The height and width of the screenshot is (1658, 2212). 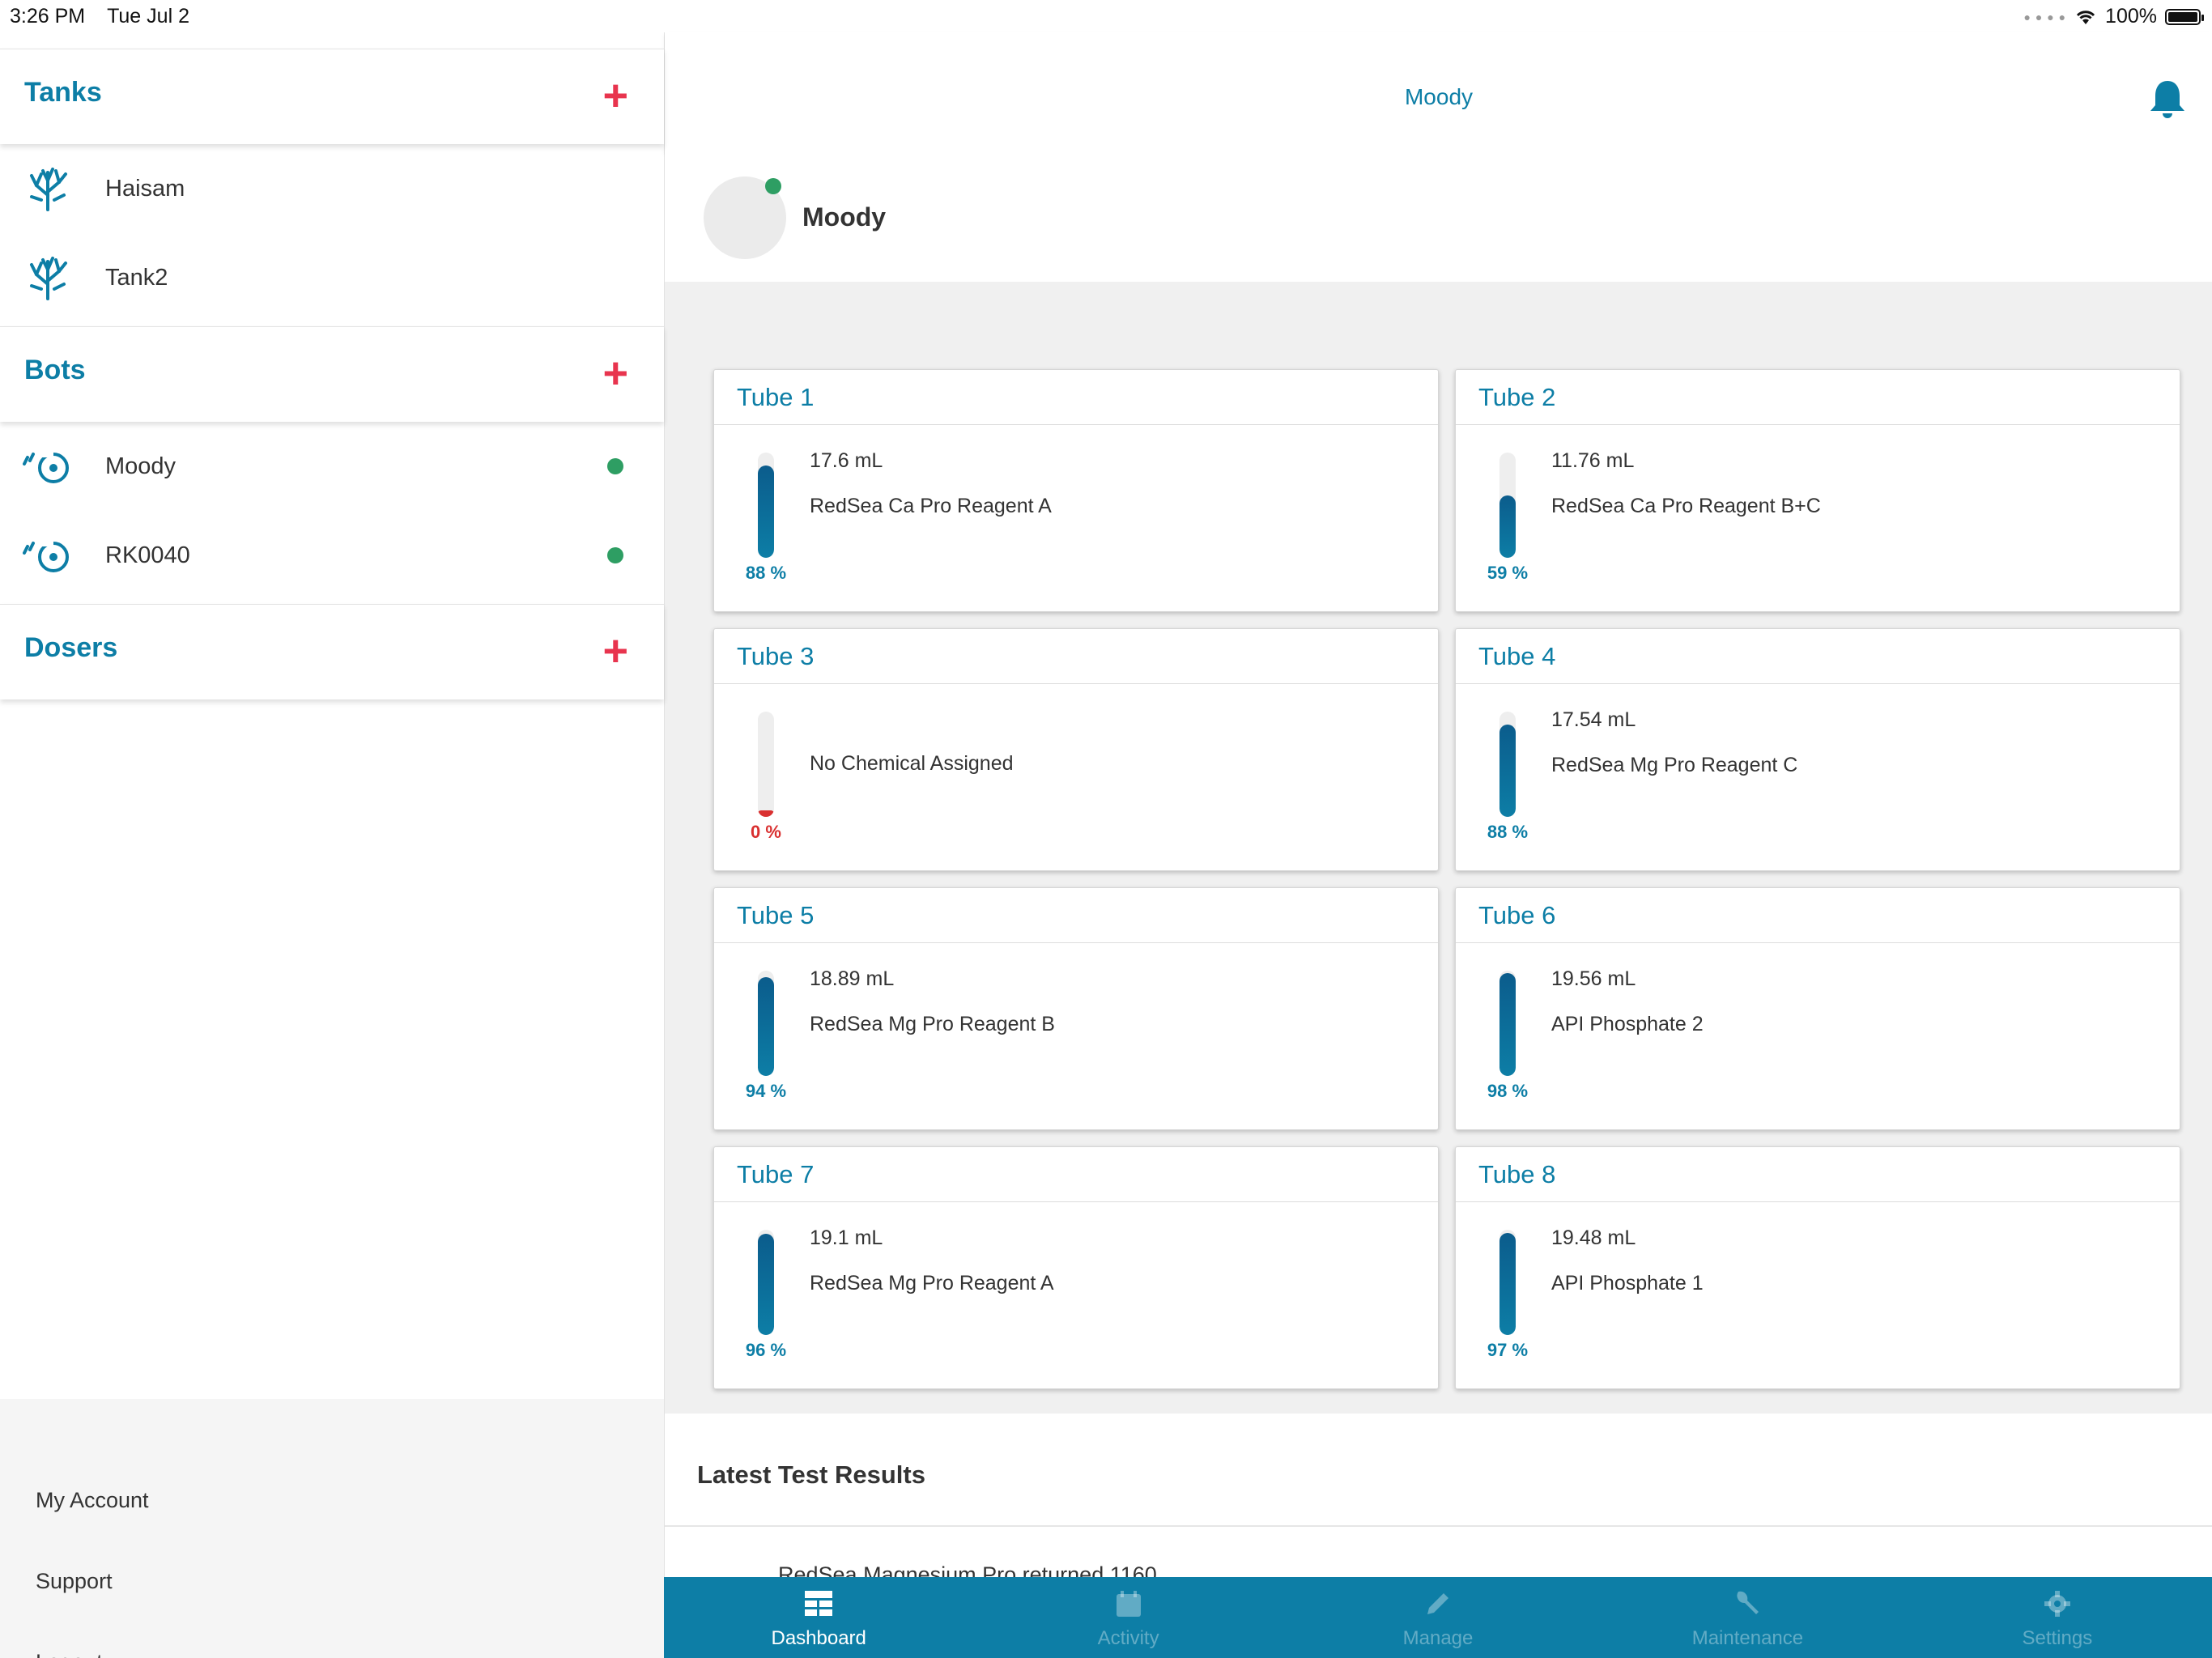 What do you see at coordinates (48, 16) in the screenshot?
I see `status-time: 3:26 PM` at bounding box center [48, 16].